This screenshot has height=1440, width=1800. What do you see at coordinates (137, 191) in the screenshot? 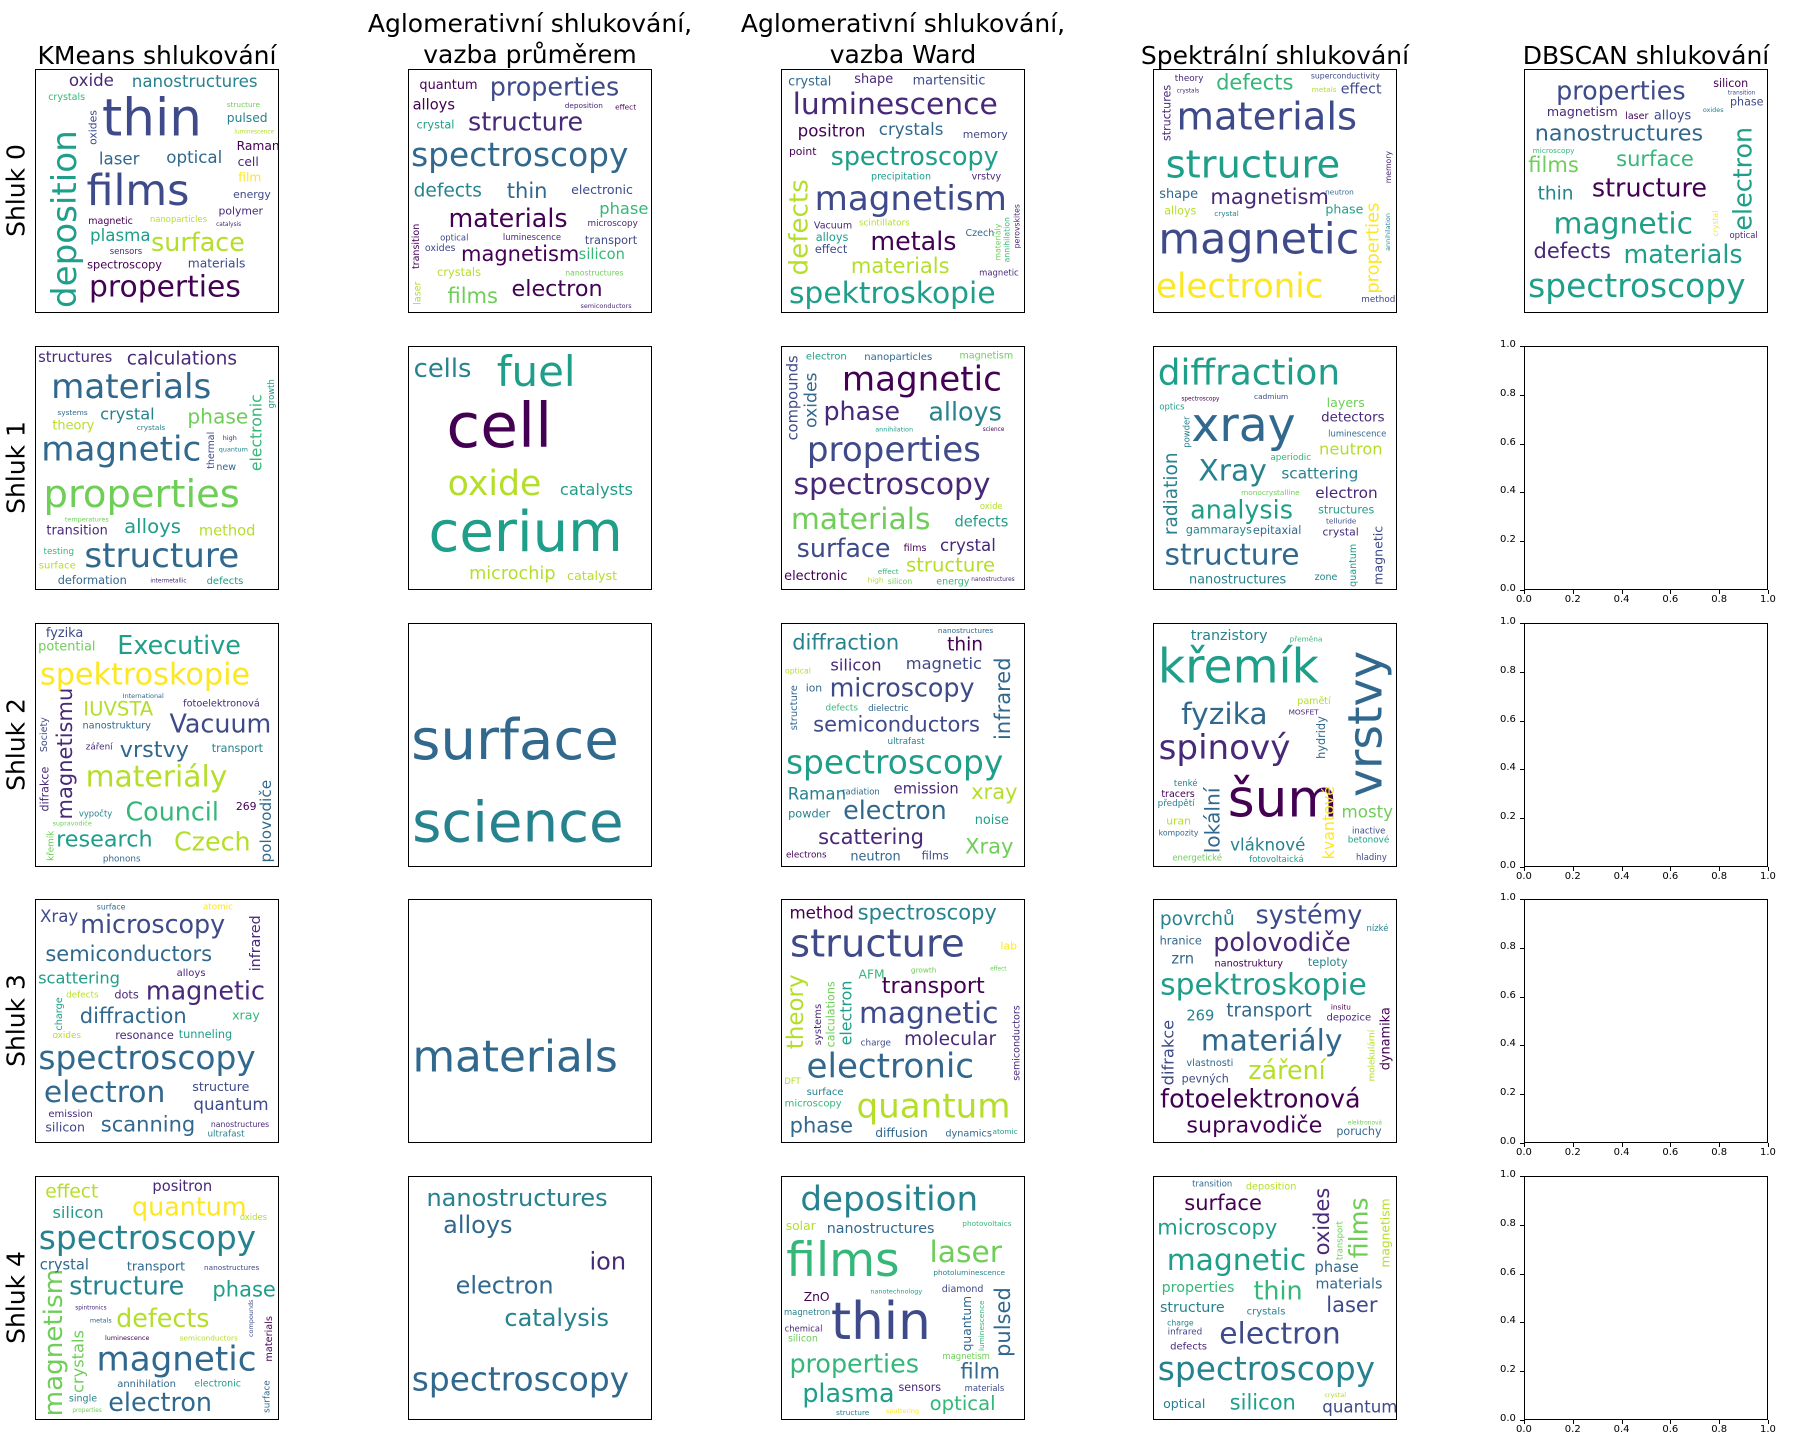
I see `word-1: films` at bounding box center [137, 191].